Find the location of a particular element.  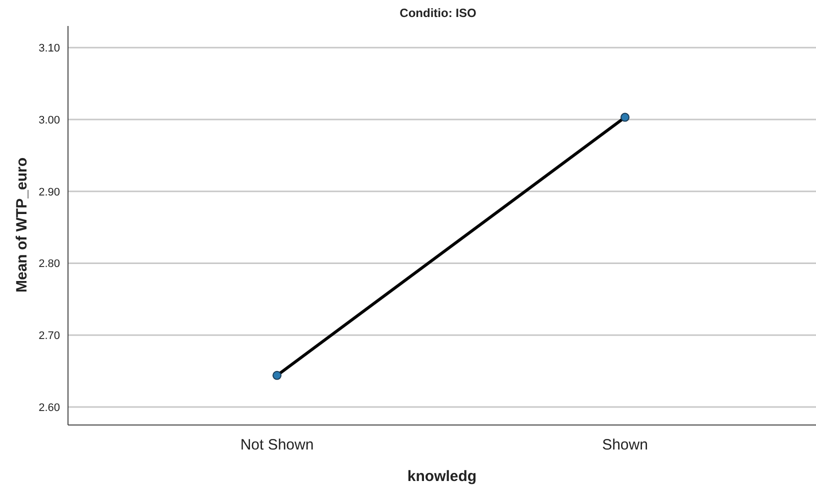

y-tick-label: 3.10 is located at coordinates (49, 48).